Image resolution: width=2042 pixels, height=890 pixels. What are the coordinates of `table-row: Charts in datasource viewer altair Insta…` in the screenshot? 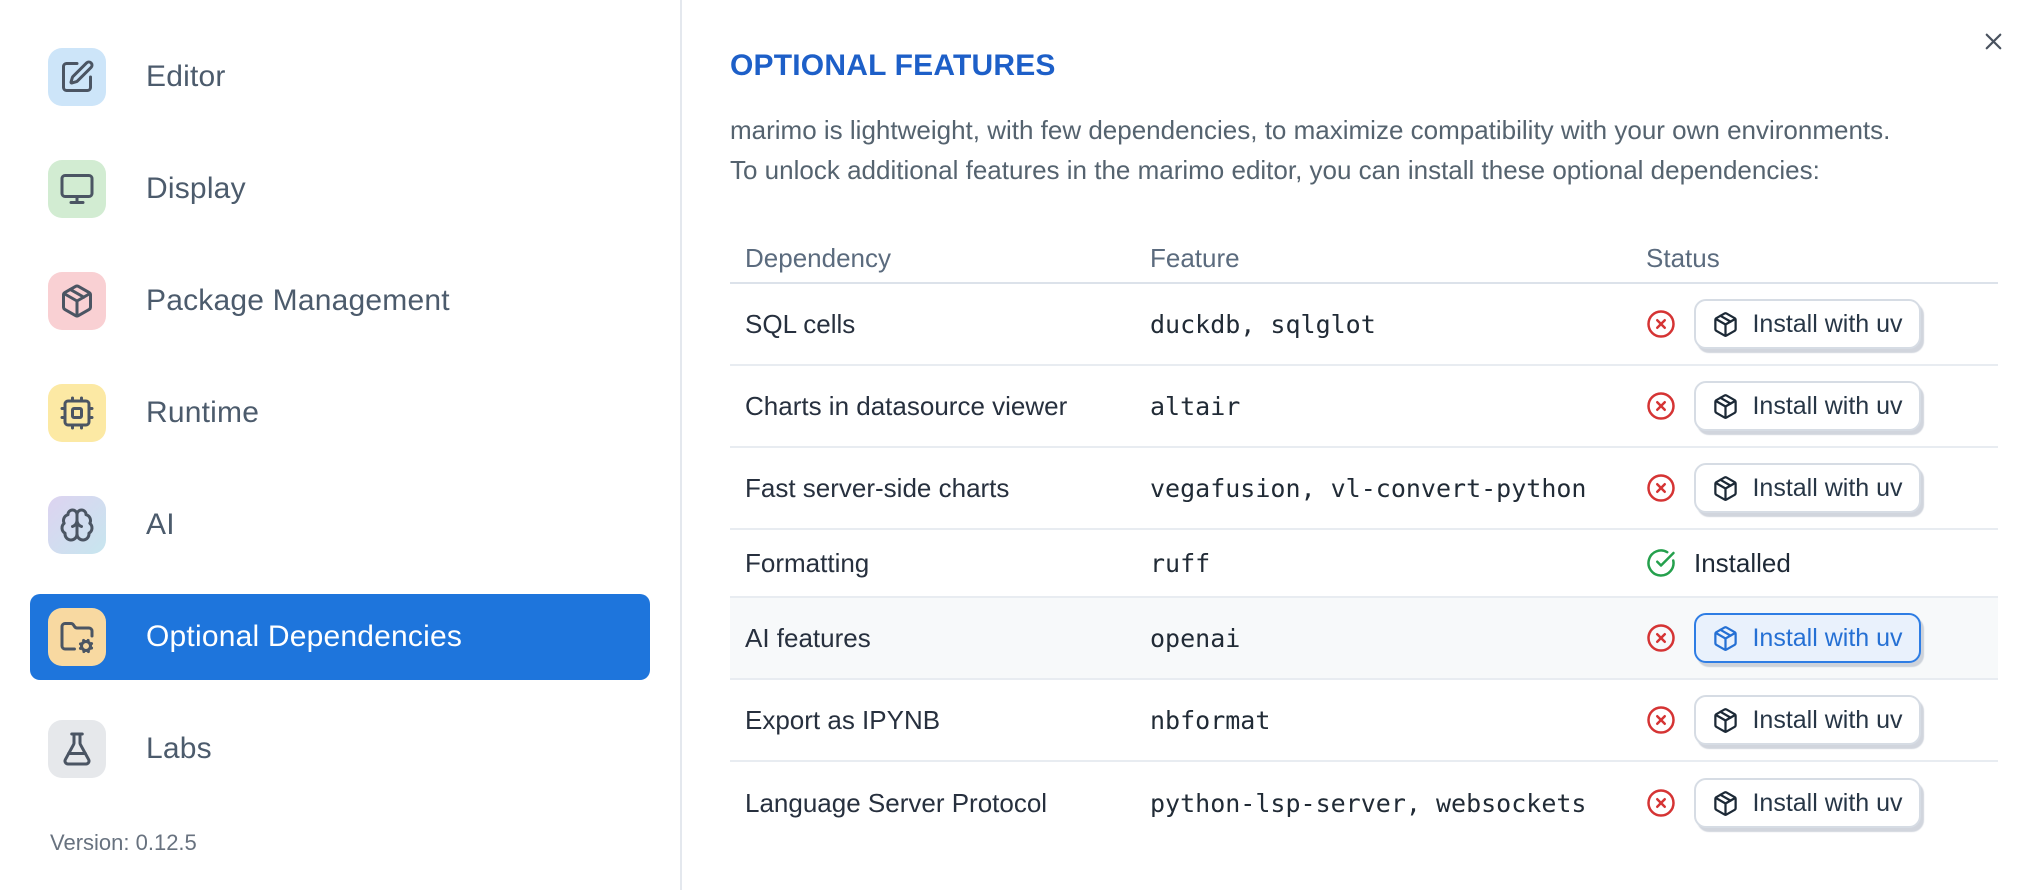 It's located at (1364, 407).